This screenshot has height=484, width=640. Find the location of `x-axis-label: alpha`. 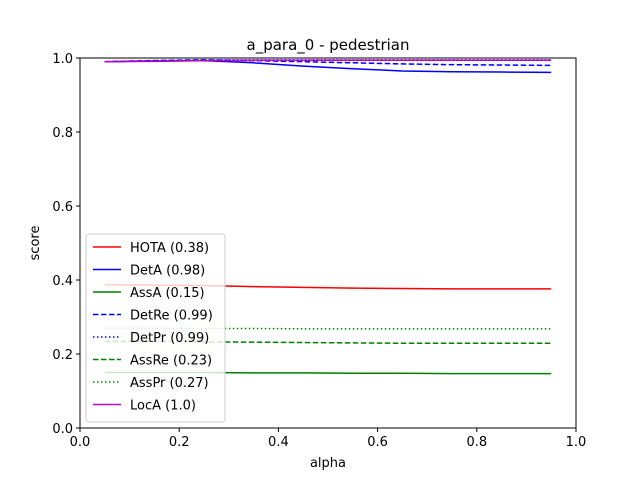

x-axis-label: alpha is located at coordinates (328, 463).